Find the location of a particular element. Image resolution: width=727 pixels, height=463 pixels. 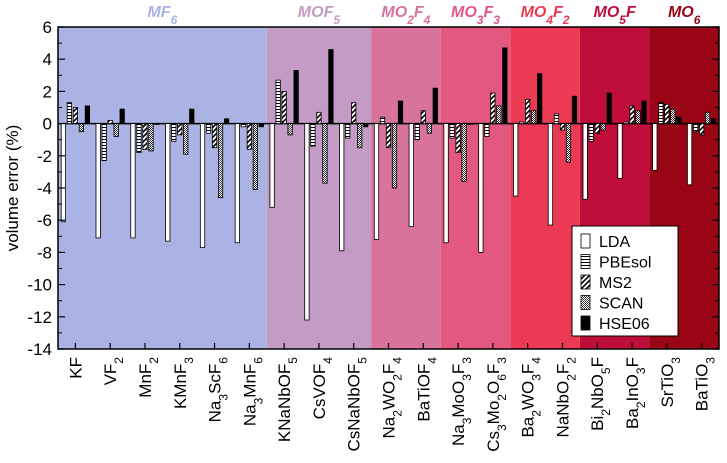

bar-lda-bi2nbo5f is located at coordinates (585, 161).